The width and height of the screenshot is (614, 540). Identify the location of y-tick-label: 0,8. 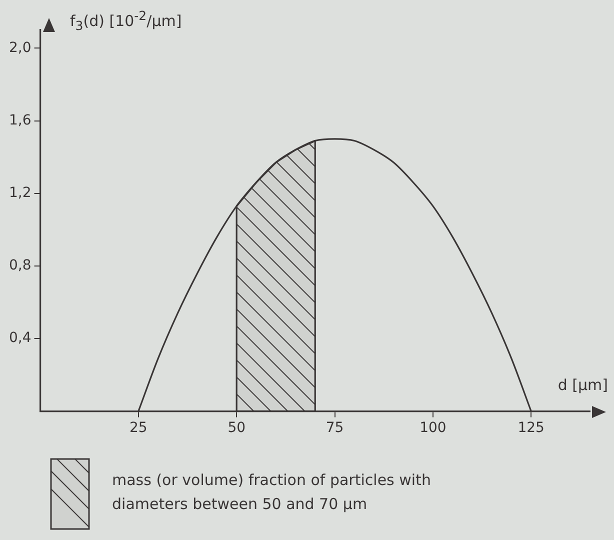
(20, 266).